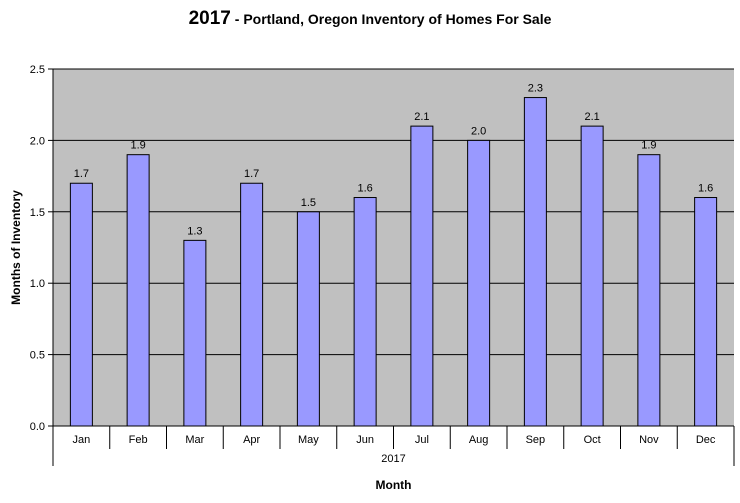 The height and width of the screenshot is (503, 740). What do you see at coordinates (308, 203) in the screenshot?
I see `data-label: 1.5` at bounding box center [308, 203].